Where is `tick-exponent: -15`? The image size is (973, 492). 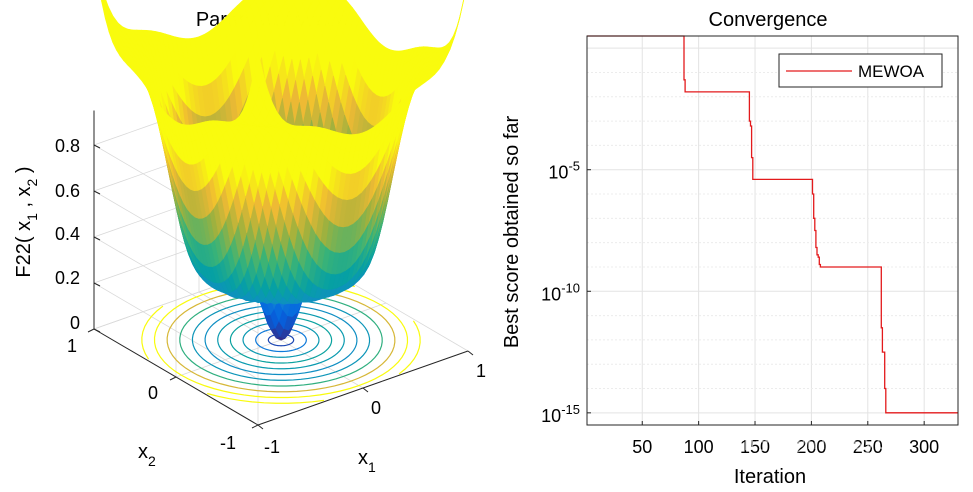 tick-exponent: -15 is located at coordinates (570, 409).